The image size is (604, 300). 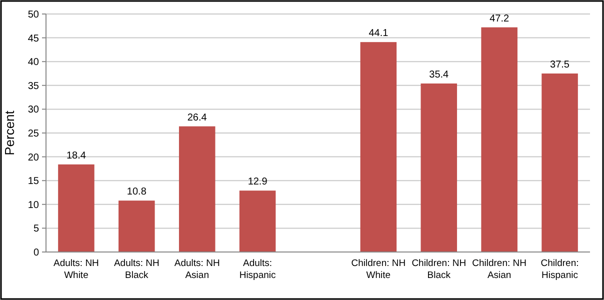 I want to click on x-tick-label: Adults: NH Asian, so click(x=197, y=269).